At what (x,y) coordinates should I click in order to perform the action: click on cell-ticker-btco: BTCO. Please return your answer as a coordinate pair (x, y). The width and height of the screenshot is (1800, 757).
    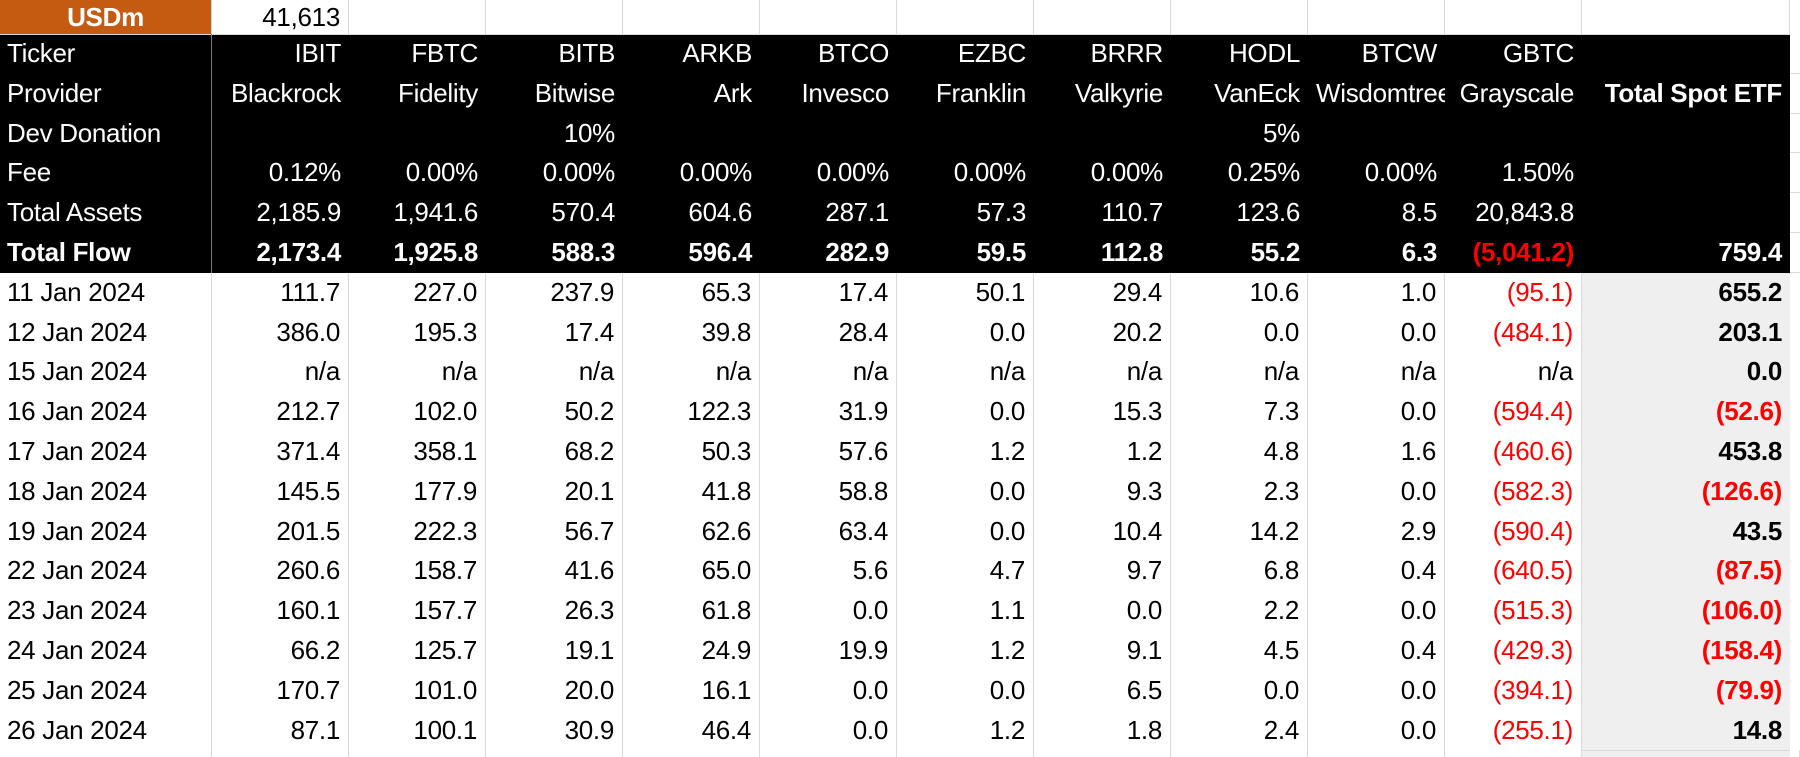
    Looking at the image, I should click on (853, 53).